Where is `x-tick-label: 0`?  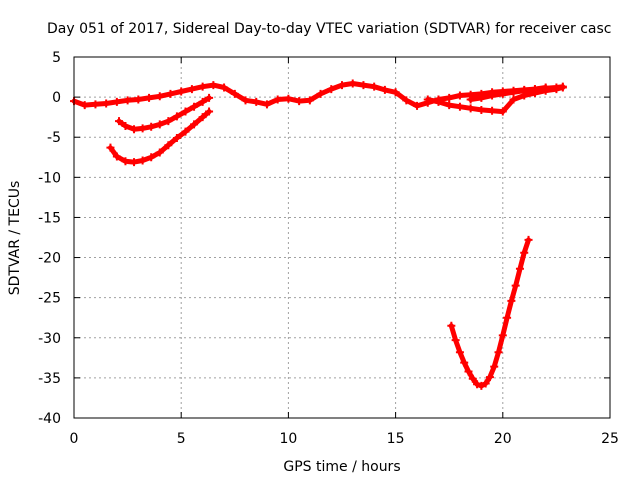
x-tick-label: 0 is located at coordinates (74, 439).